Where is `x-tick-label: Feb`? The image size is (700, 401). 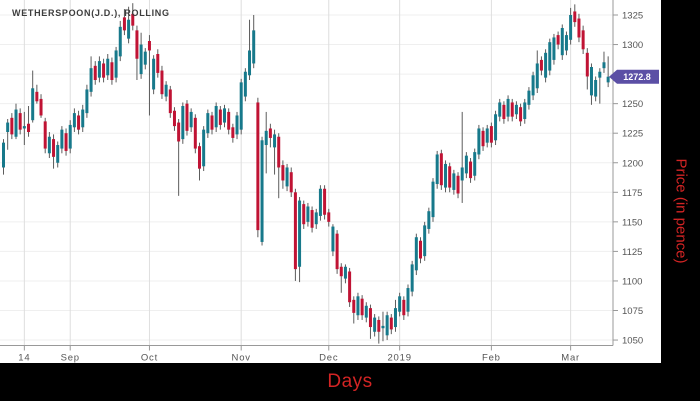
x-tick-label: Feb is located at coordinates (491, 358).